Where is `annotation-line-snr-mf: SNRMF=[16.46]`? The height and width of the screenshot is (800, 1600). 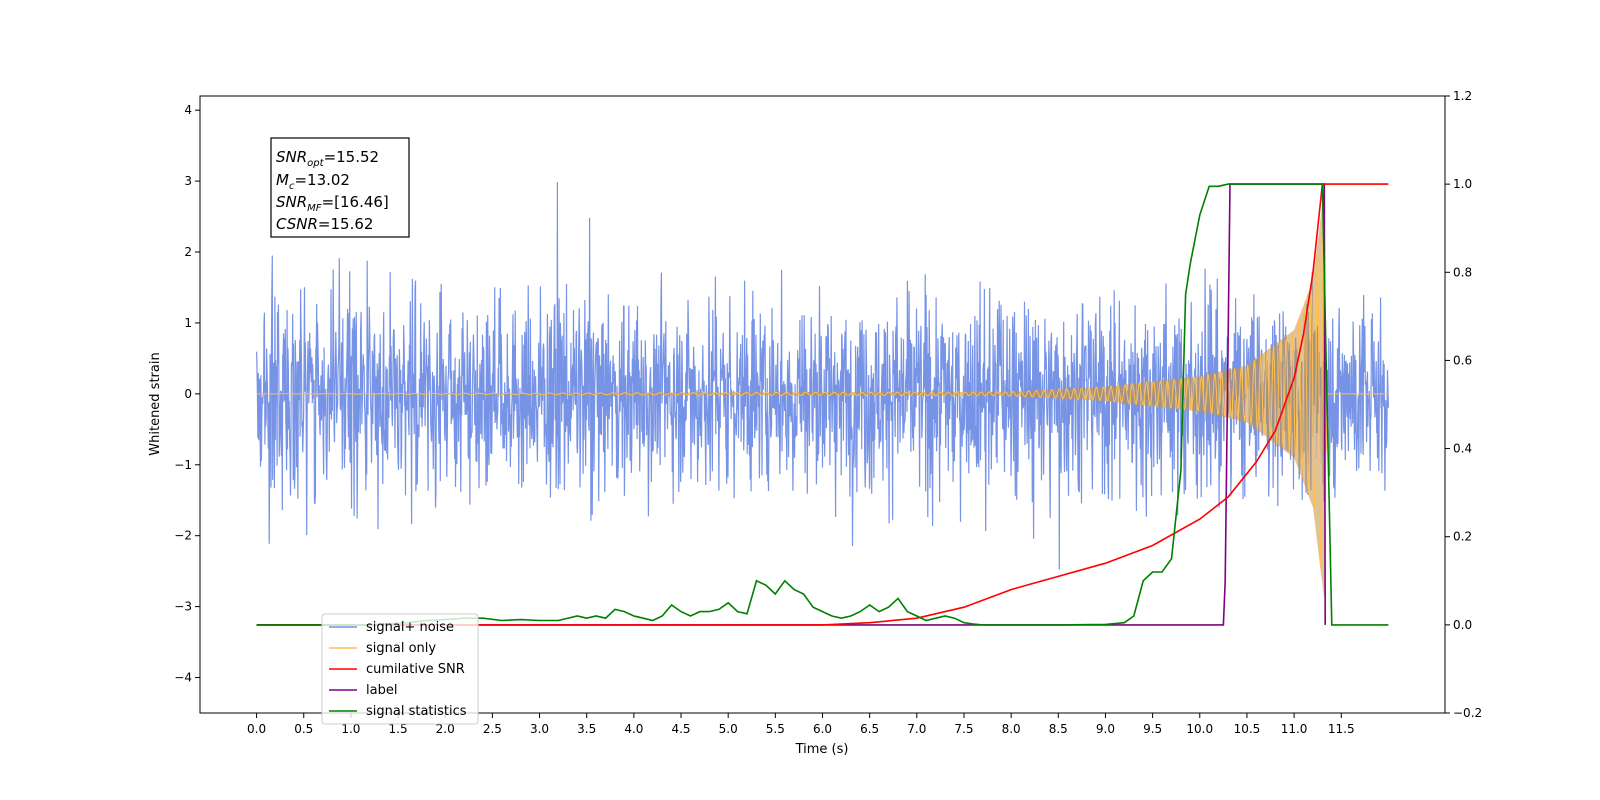
annotation-line-snr-mf: SNRMF=[16.46] is located at coordinates (332, 203).